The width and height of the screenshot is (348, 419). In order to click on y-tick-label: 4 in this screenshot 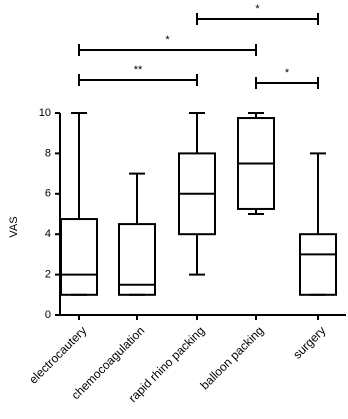, I will do `click(48, 234)`.